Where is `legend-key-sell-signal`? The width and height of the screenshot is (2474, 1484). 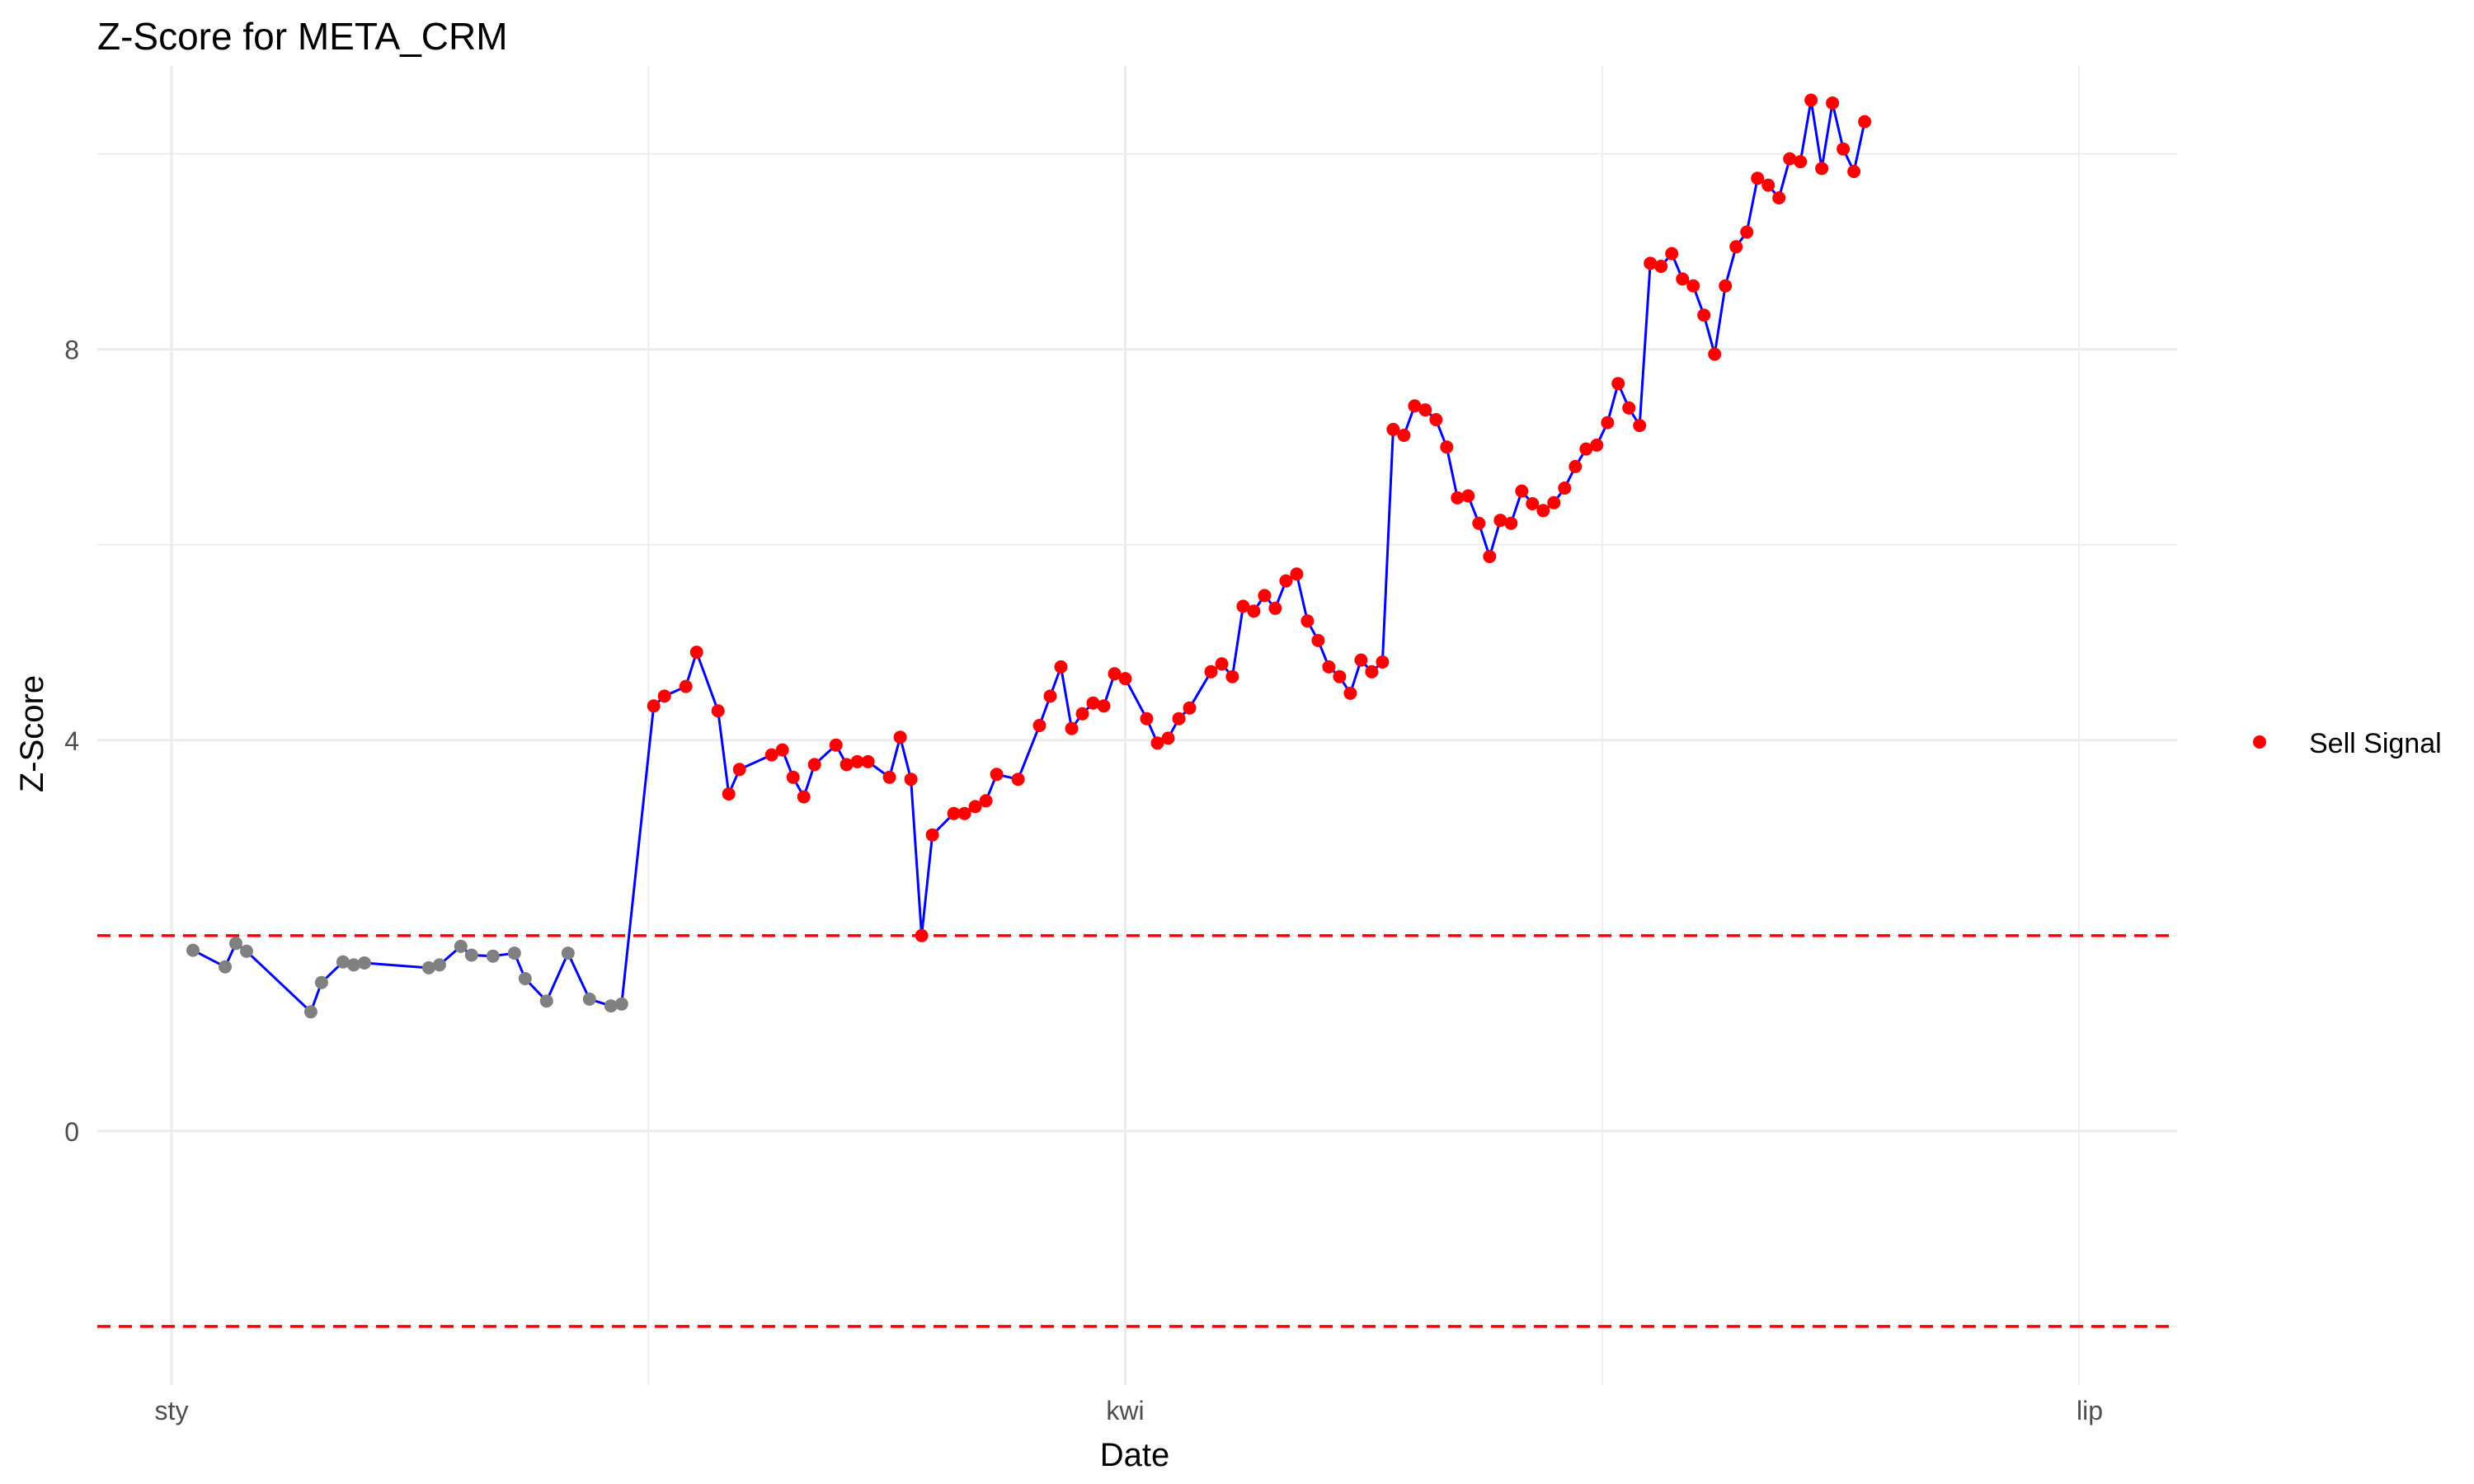
legend-key-sell-signal is located at coordinates (2259, 742).